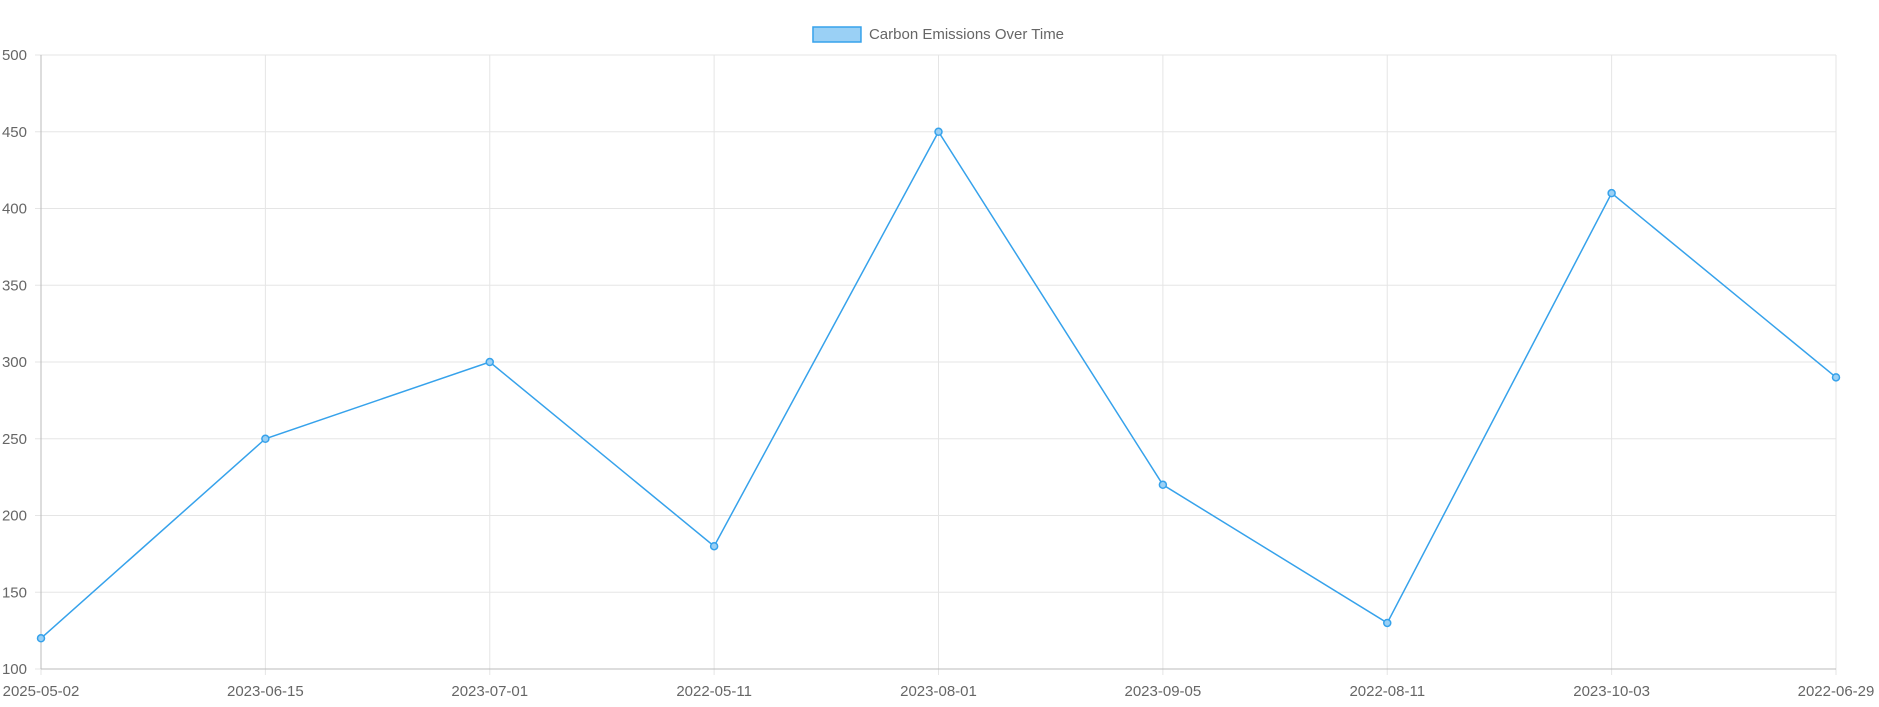 The height and width of the screenshot is (707, 1879). Describe the element at coordinates (265, 691) in the screenshot. I see `x-tick-label: 2023-06-15` at that location.